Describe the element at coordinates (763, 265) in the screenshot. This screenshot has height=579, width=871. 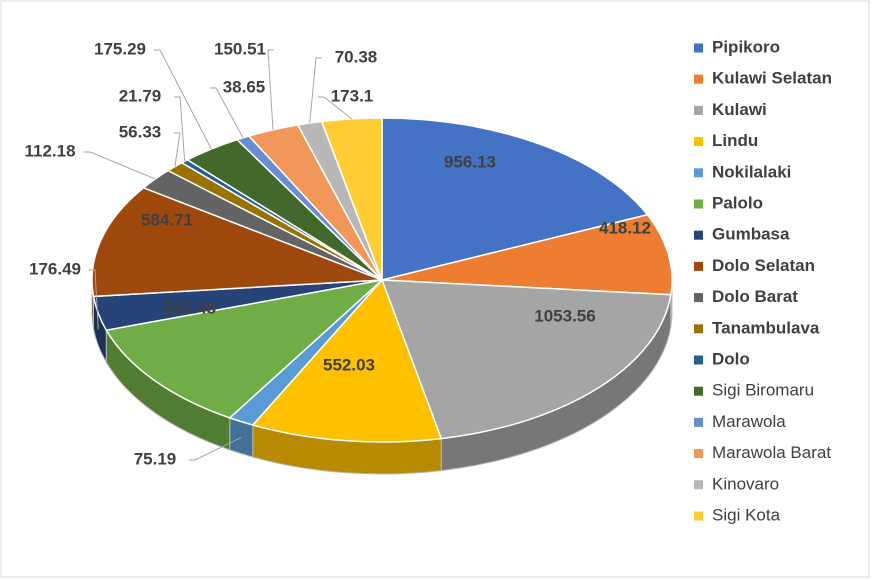
I see `legend-label: Dolo Selatan` at that location.